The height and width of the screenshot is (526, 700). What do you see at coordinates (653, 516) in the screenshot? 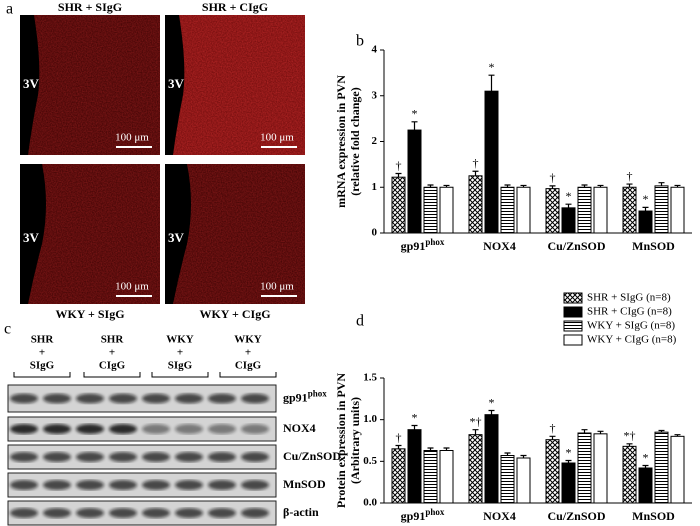
I see `x-tick-label-main: MnSOD` at bounding box center [653, 516].